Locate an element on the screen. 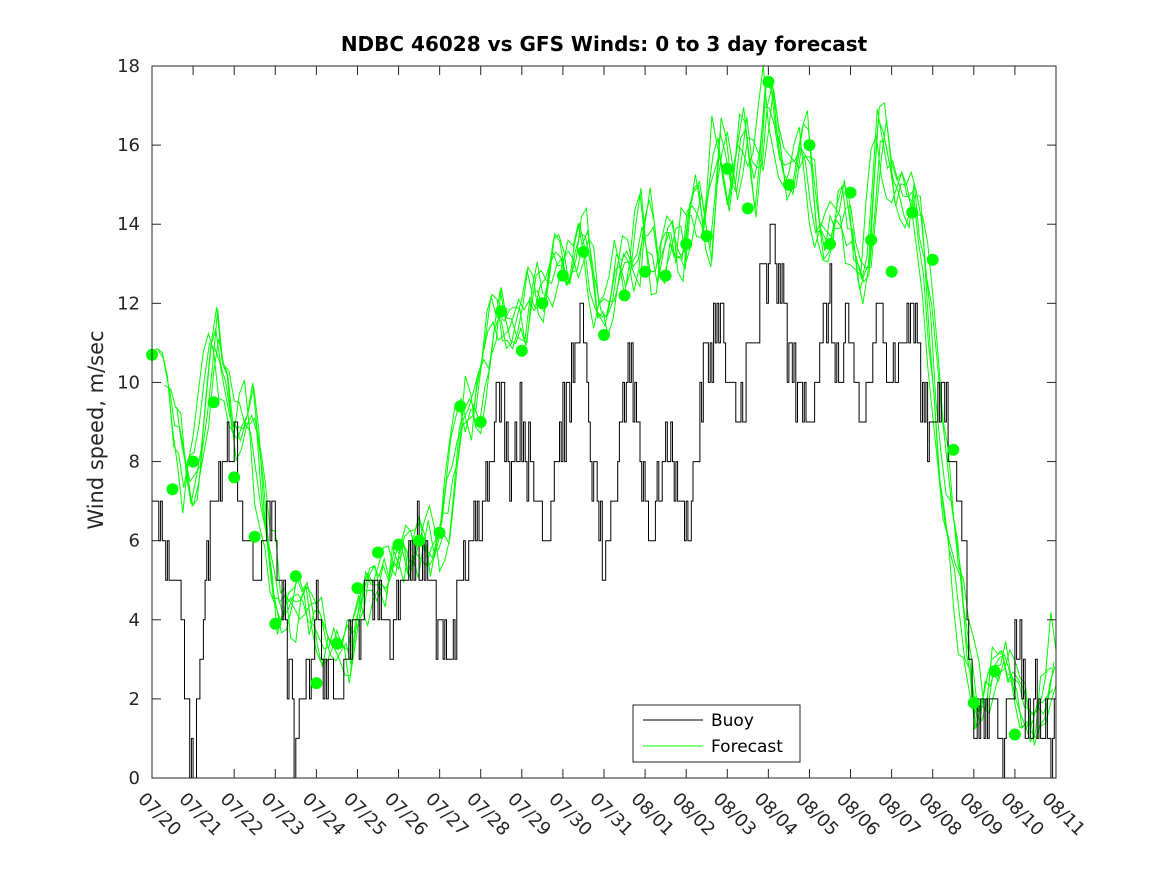 This screenshot has width=1167, height=875. x-tick-label-08-11: 08/11 is located at coordinates (1063, 815).